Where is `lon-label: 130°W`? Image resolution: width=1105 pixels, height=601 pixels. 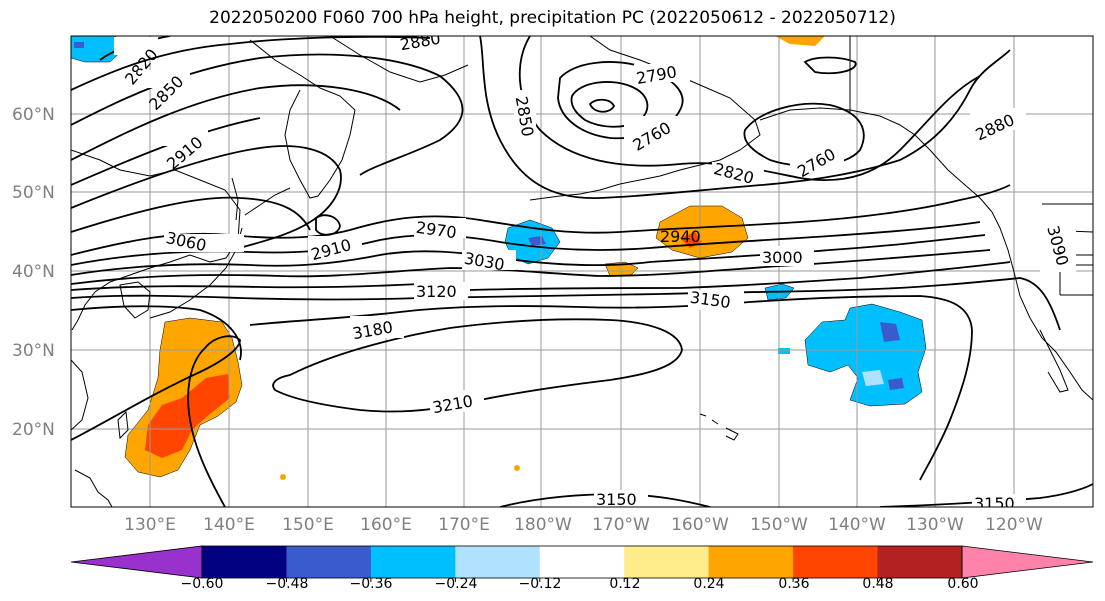 lon-label: 130°W is located at coordinates (935, 525).